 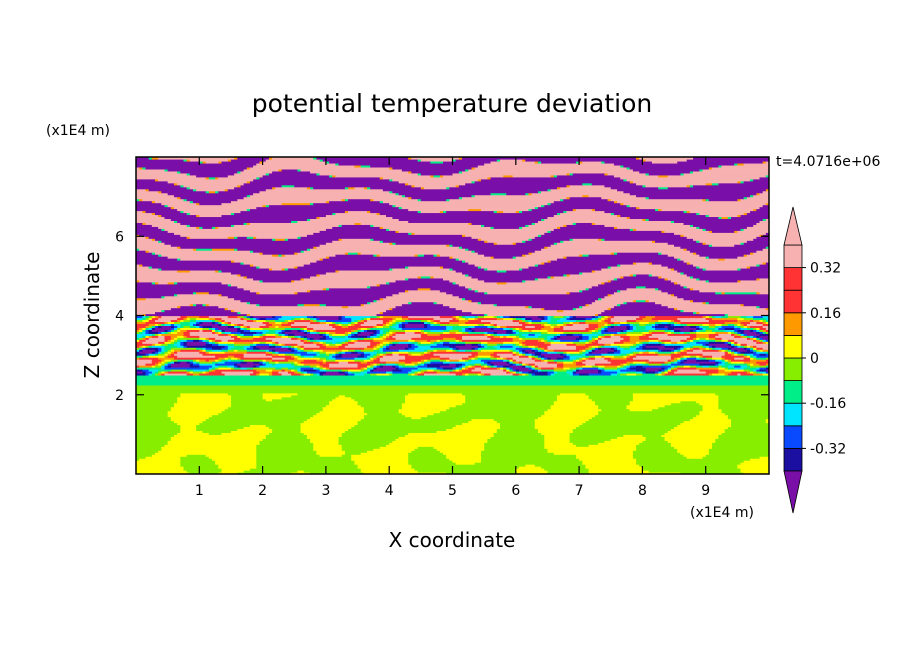 What do you see at coordinates (262, 491) in the screenshot?
I see `x-tick-label: 2` at bounding box center [262, 491].